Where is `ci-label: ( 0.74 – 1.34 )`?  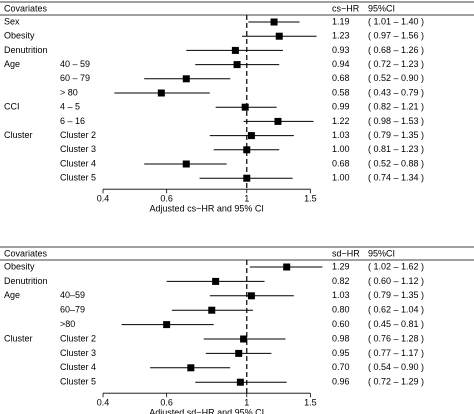 ci-label: ( 0.74 – 1.34 ) is located at coordinates (396, 178).